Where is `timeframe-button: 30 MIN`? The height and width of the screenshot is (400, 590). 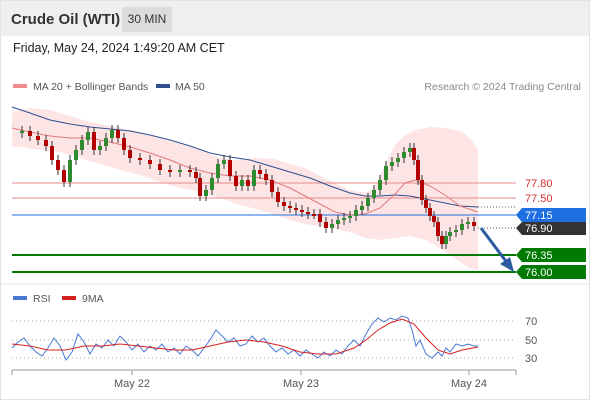 timeframe-button: 30 MIN is located at coordinates (147, 19).